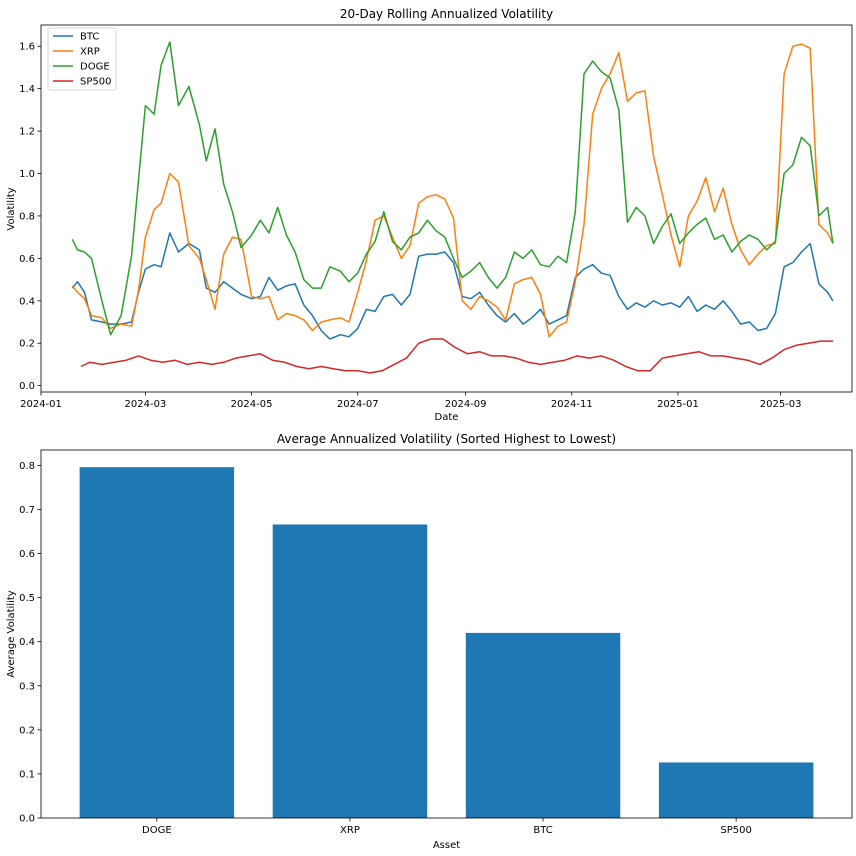  What do you see at coordinates (735, 830) in the screenshot?
I see `x-tick-label: SP500` at bounding box center [735, 830].